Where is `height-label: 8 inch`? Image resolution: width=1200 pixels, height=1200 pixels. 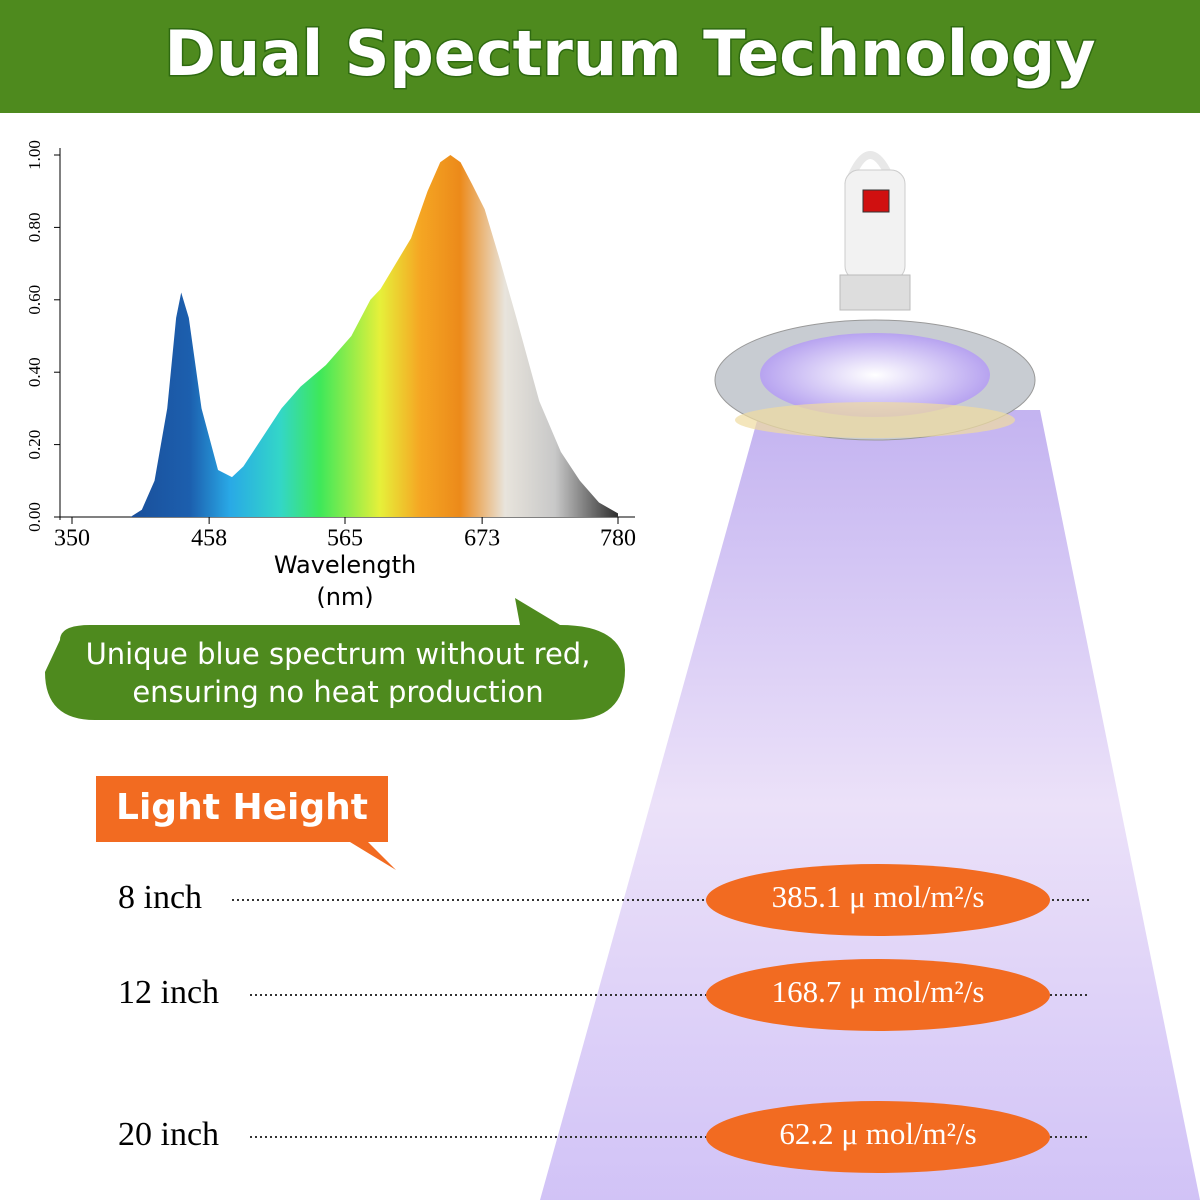
height-label: 8 inch is located at coordinates (160, 897).